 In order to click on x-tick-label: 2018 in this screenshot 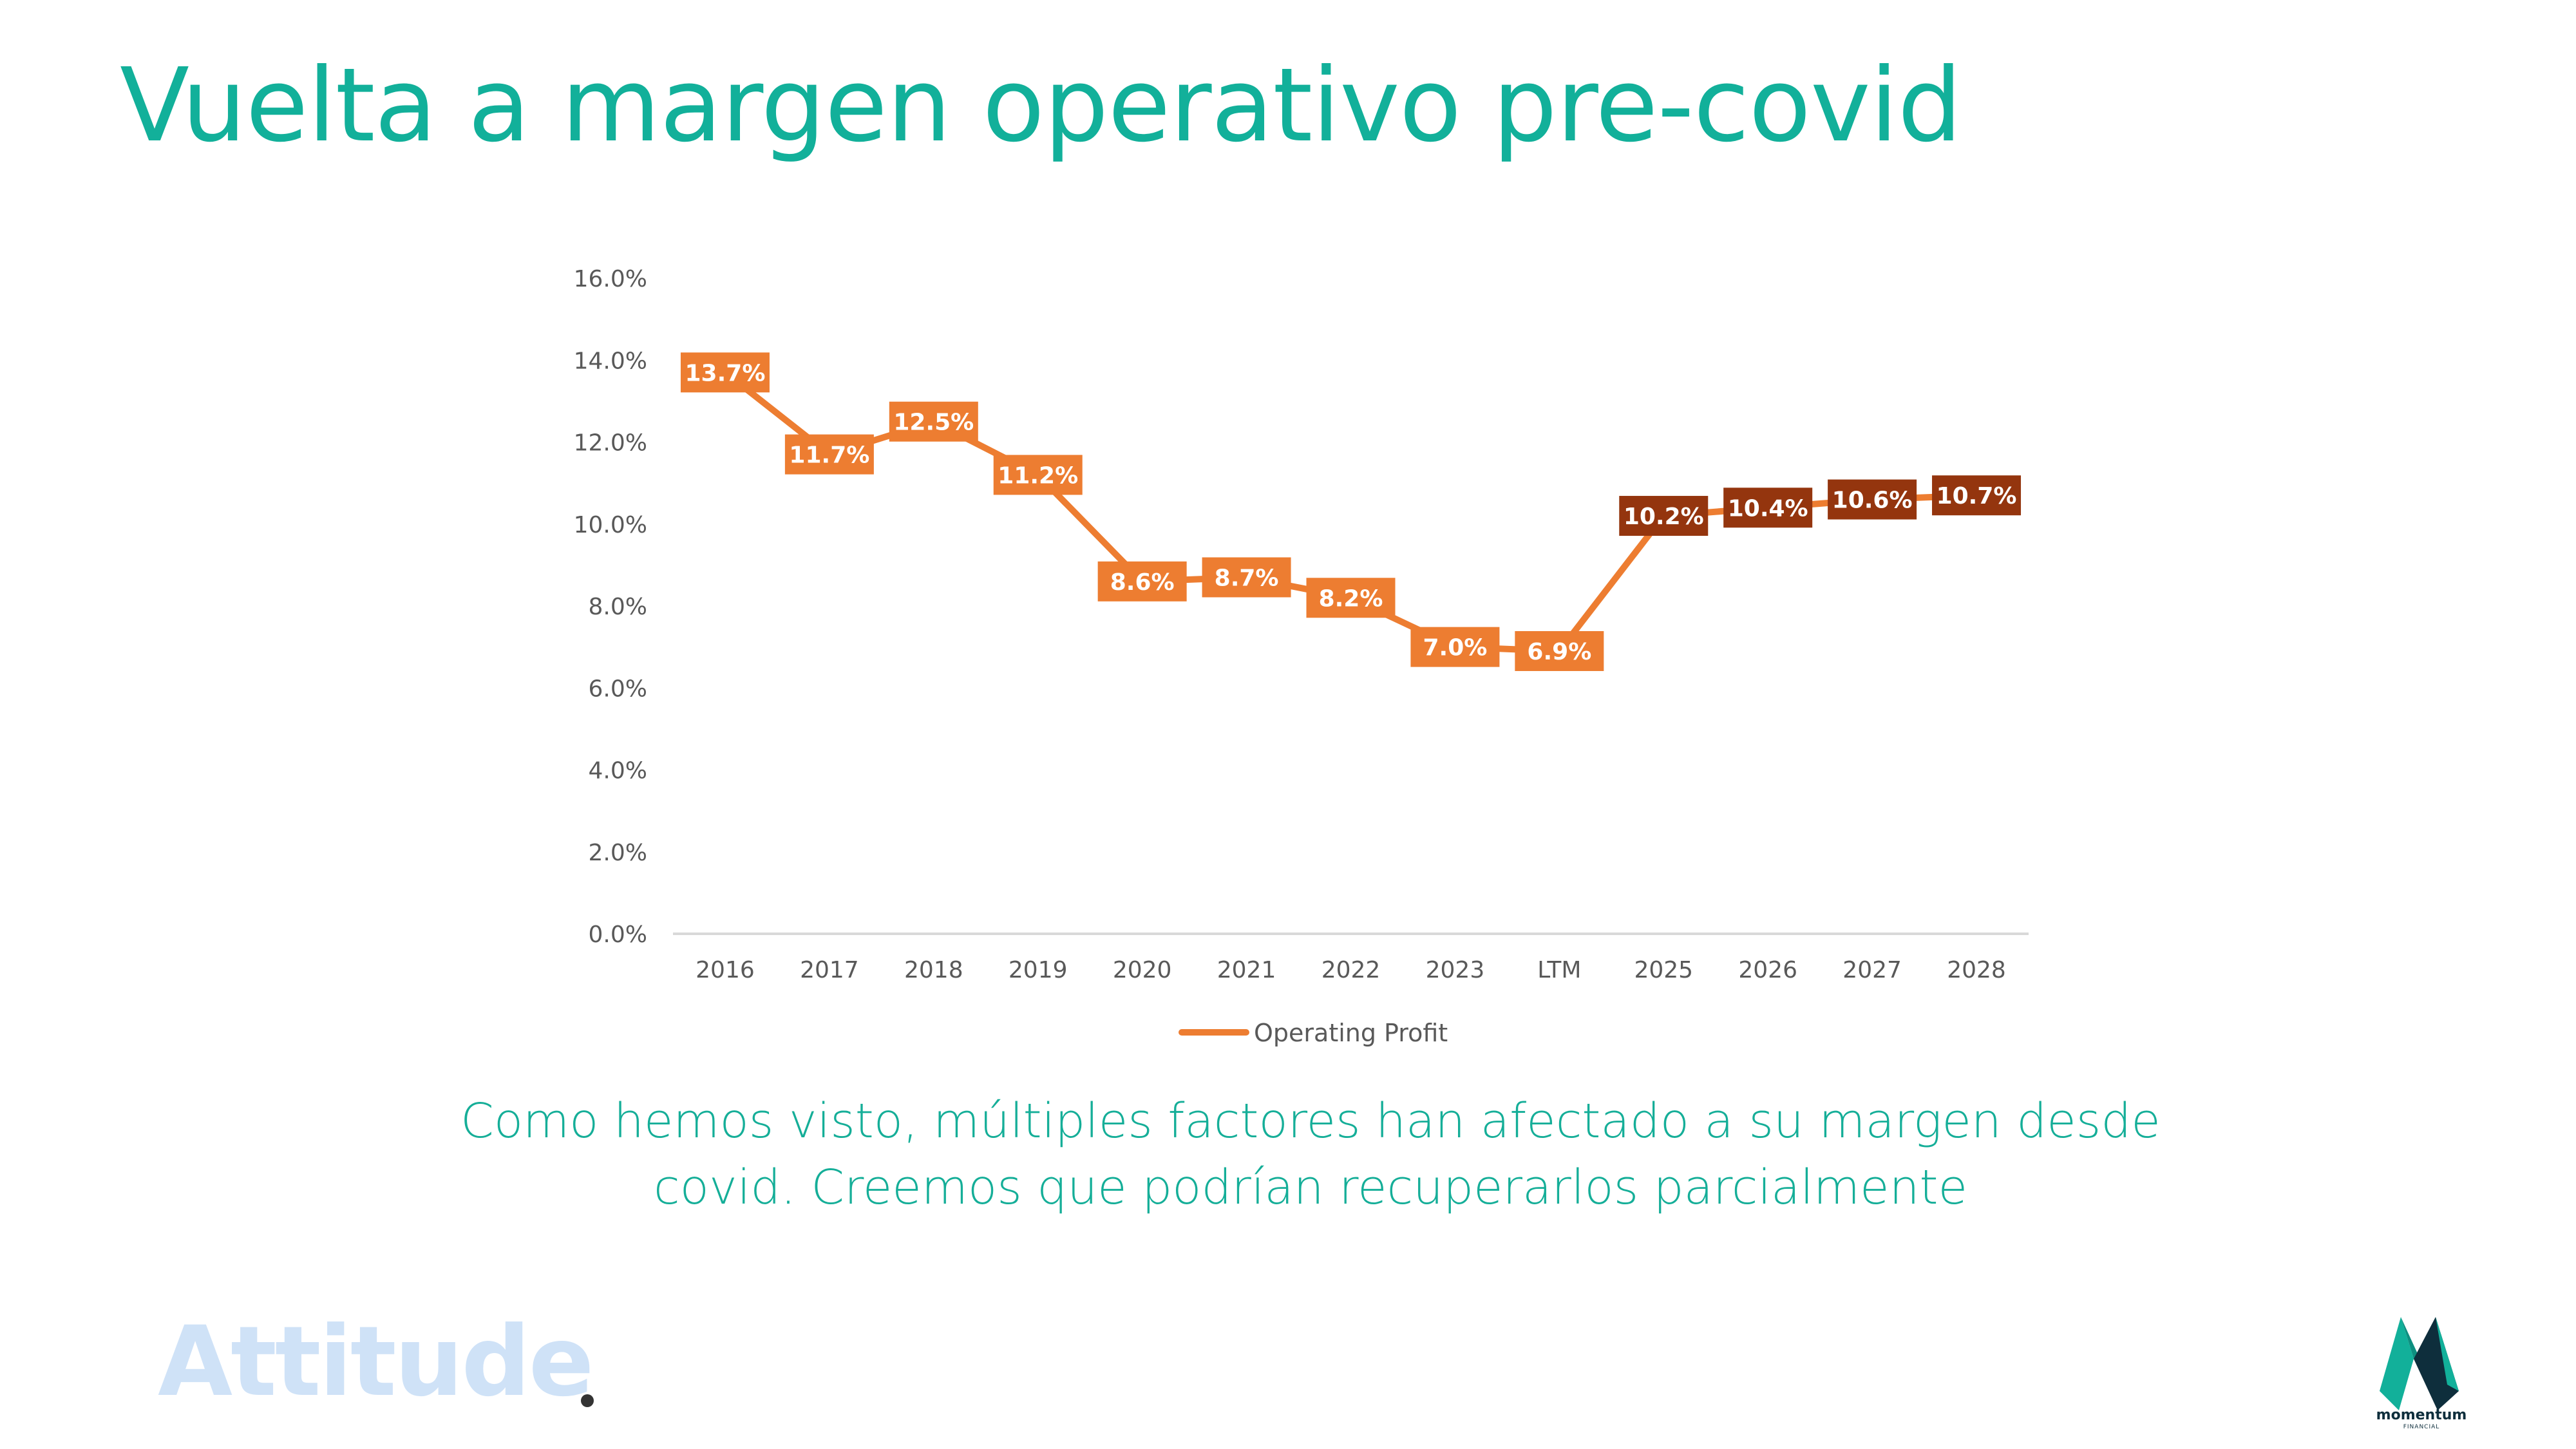, I will do `click(934, 970)`.